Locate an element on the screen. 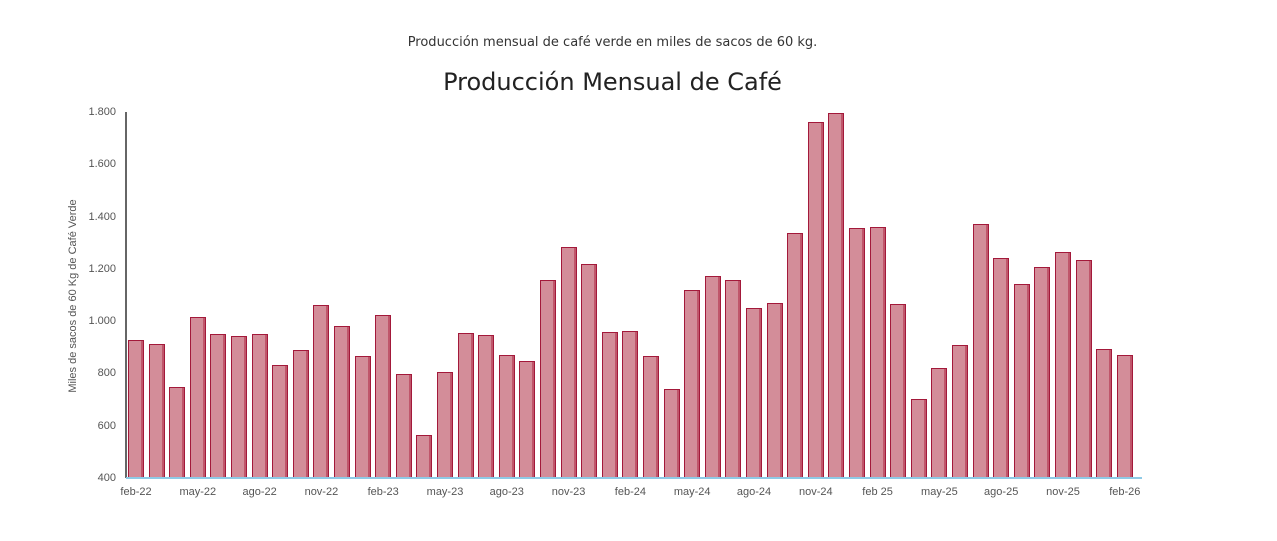  y-tick-label: 800 is located at coordinates (106, 373).